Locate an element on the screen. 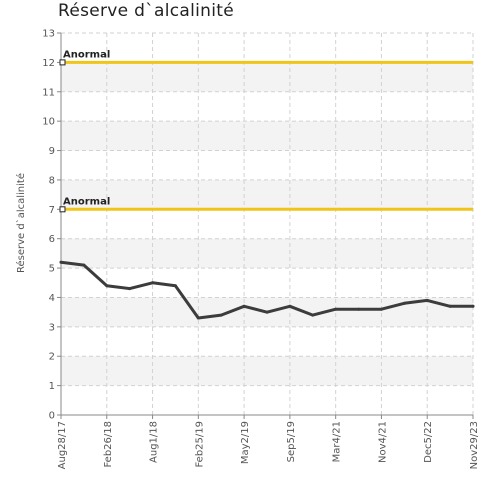  x-tick-label: Nov29/23 is located at coordinates (474, 445).